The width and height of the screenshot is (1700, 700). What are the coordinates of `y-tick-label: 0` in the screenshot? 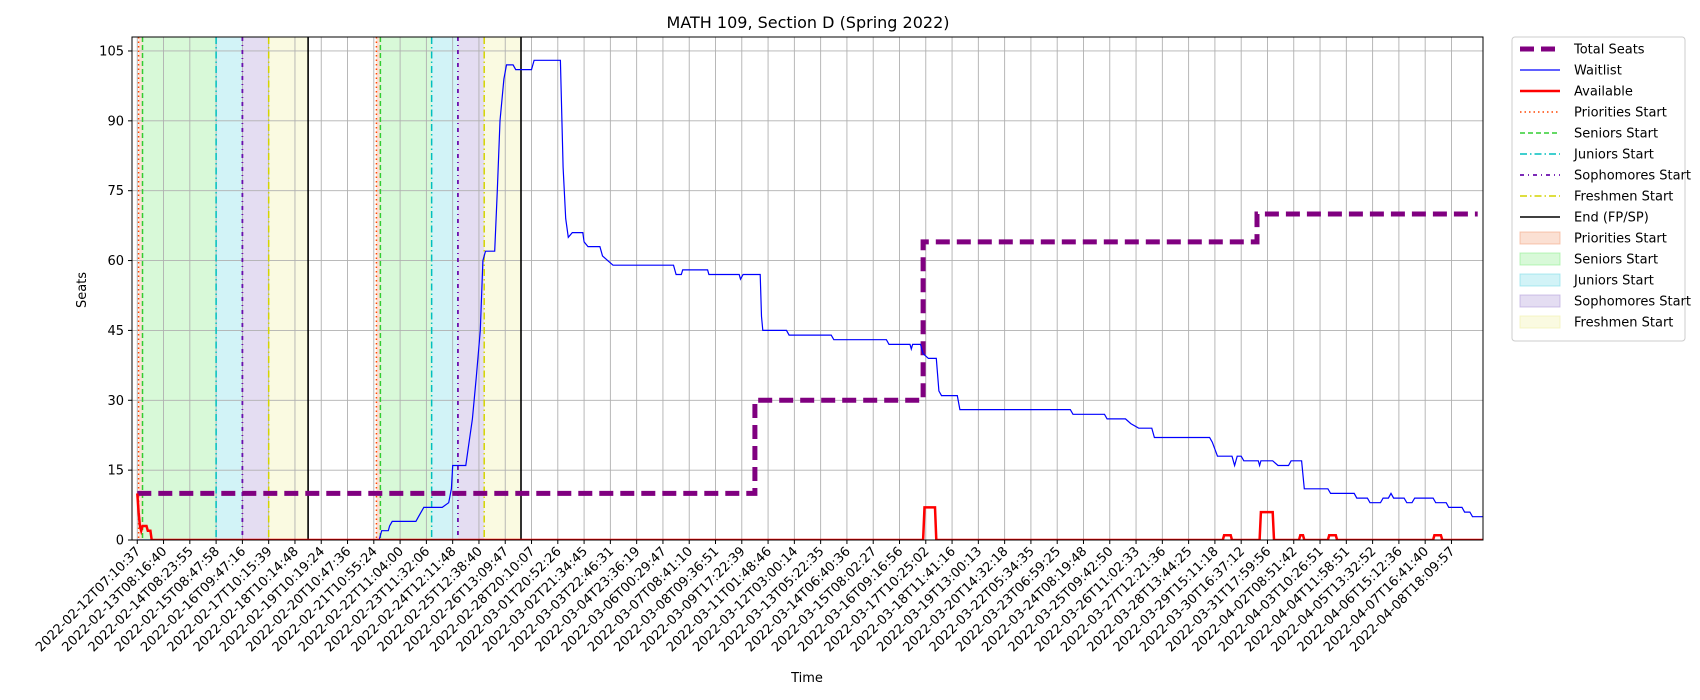 It's located at (120, 541).